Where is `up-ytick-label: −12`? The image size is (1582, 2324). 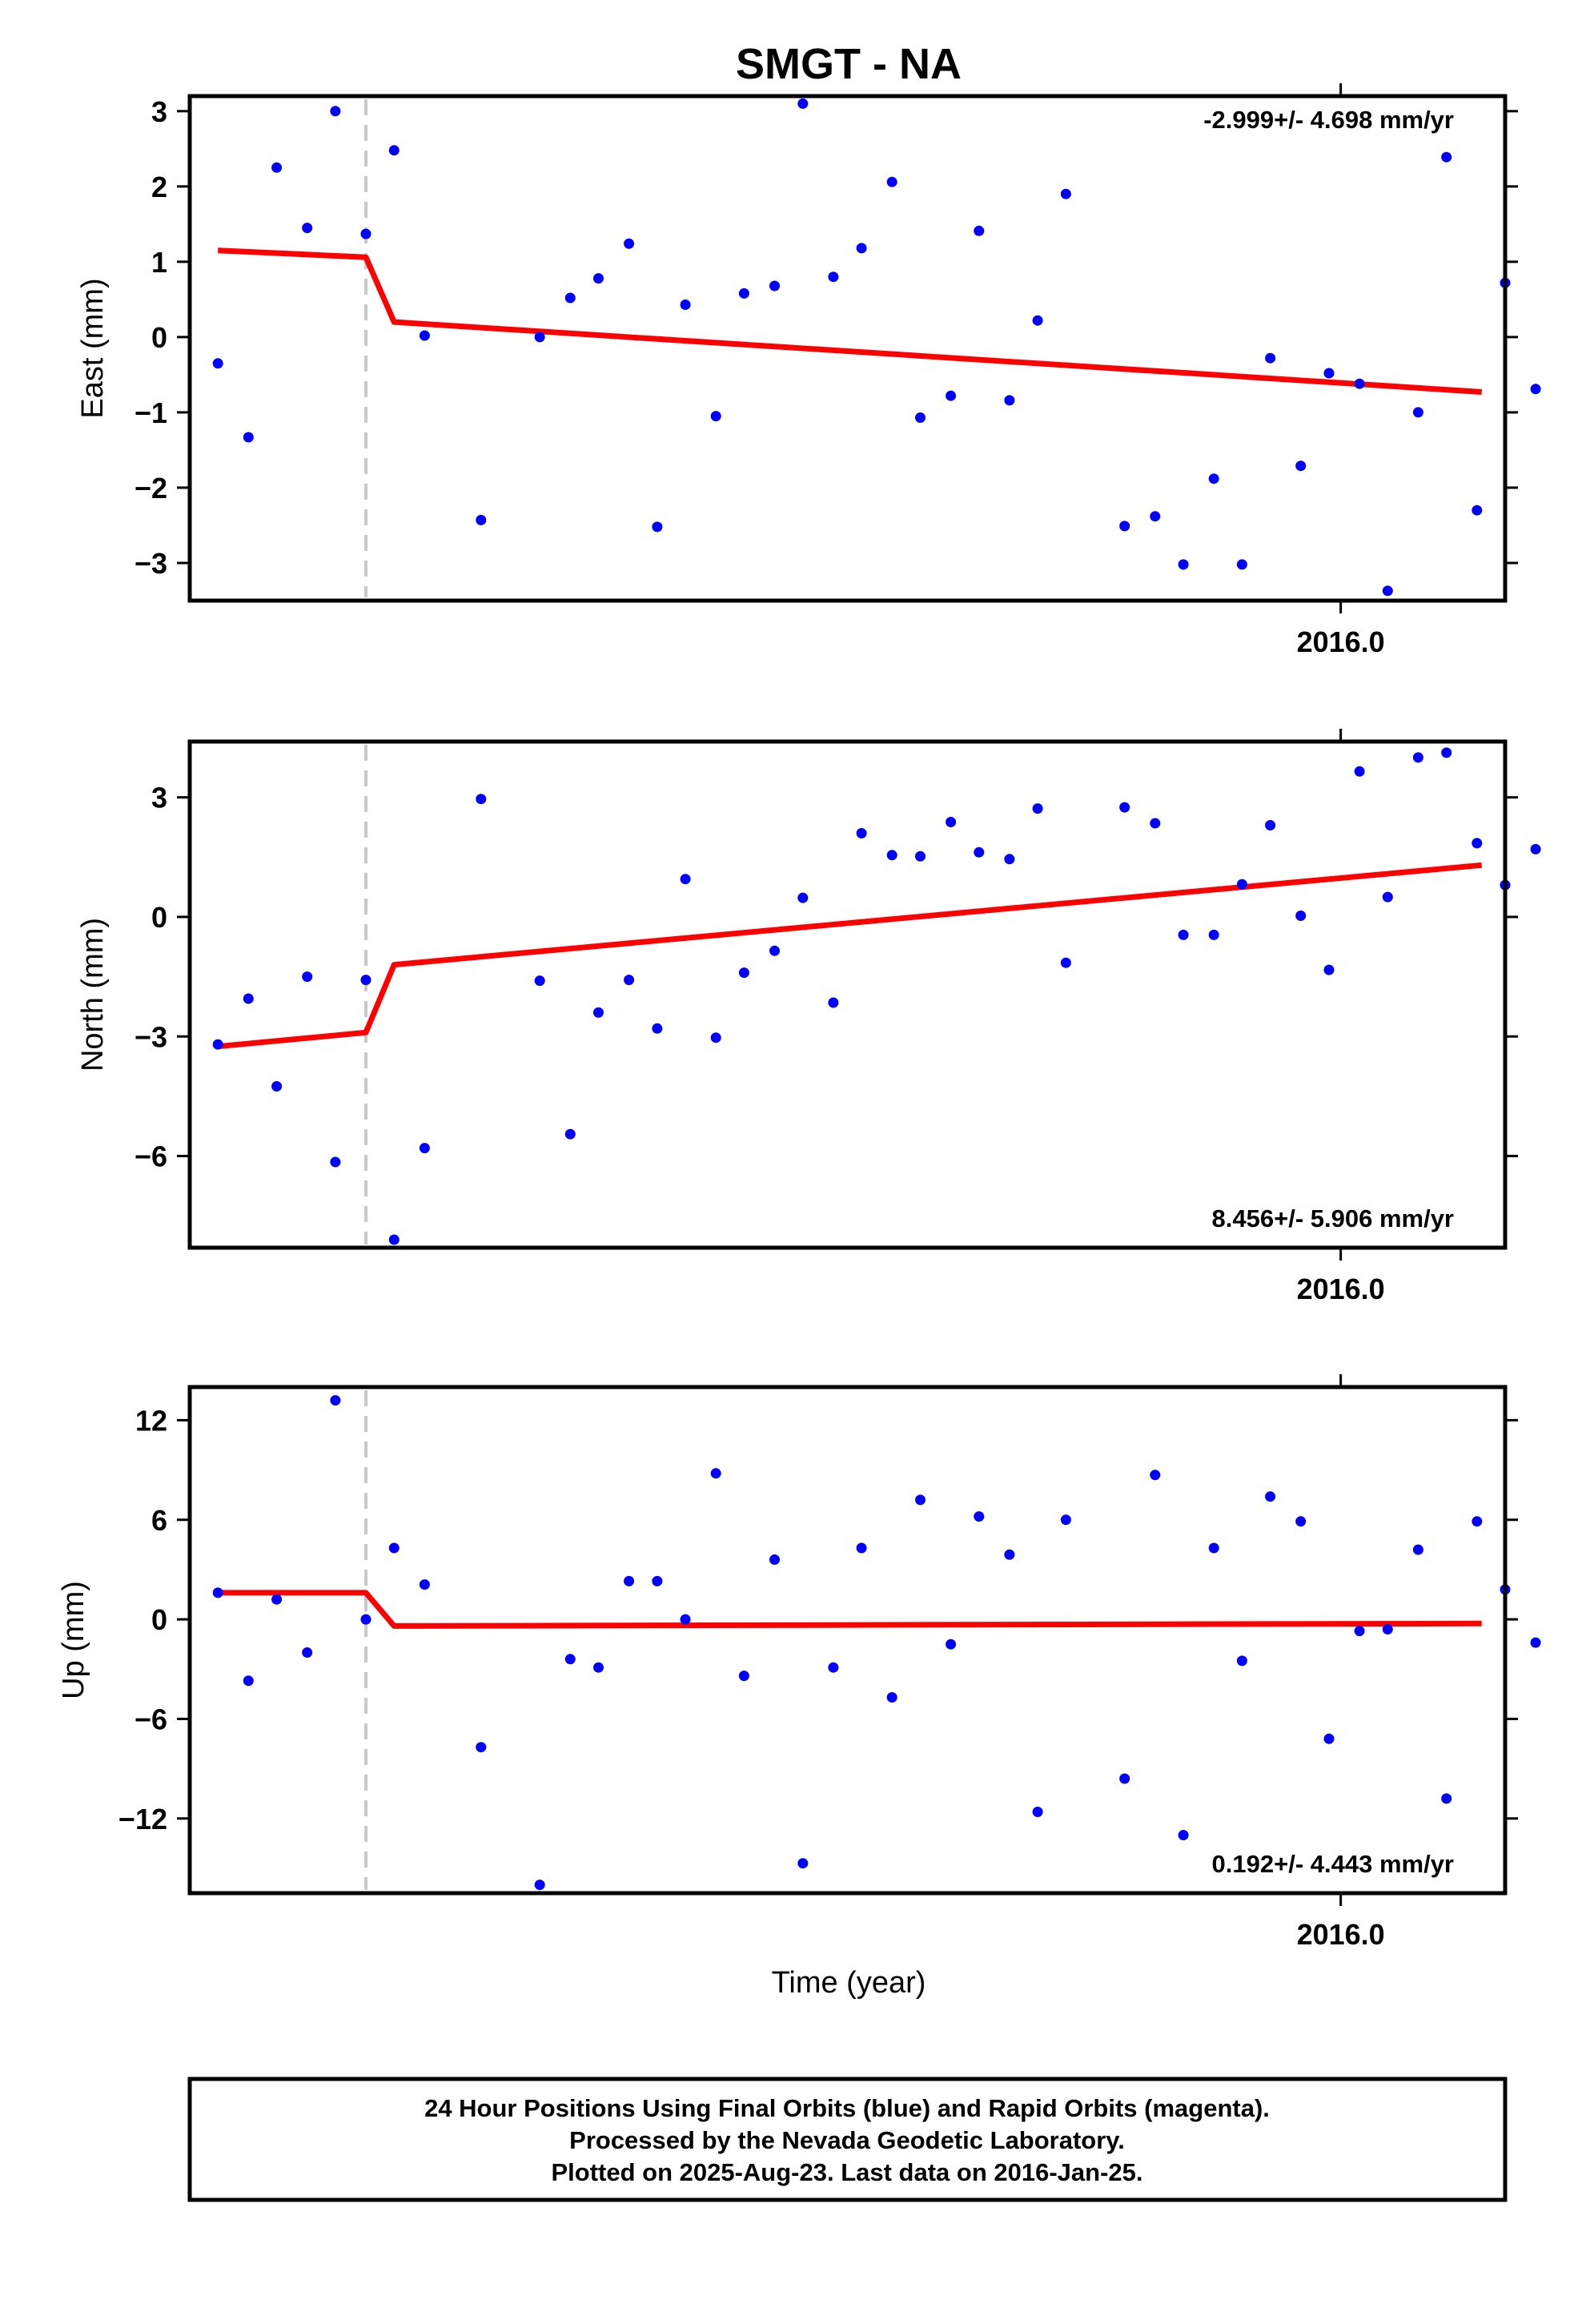 up-ytick-label: −12 is located at coordinates (142, 1819).